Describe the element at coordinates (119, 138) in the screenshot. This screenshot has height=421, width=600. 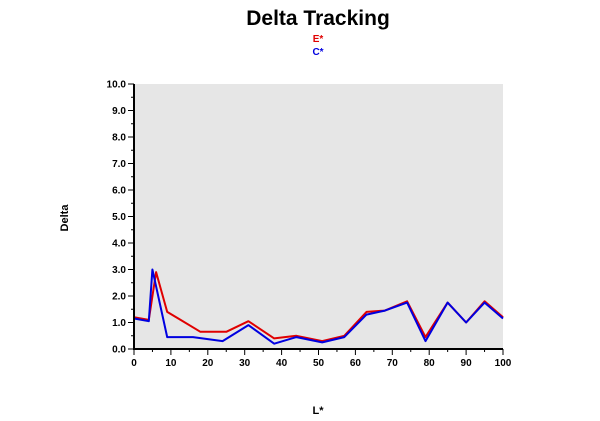
I see `y-tick-label: 8.0` at that location.